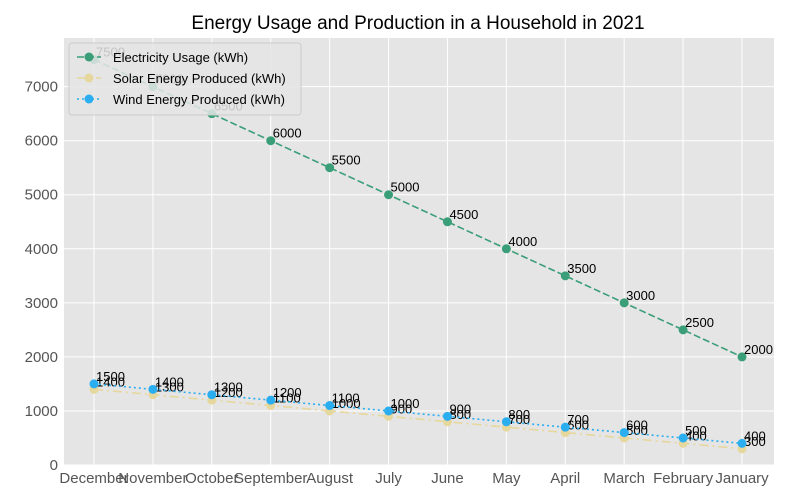 Image resolution: width=800 pixels, height=500 pixels. Describe the element at coordinates (624, 478) in the screenshot. I see `x-tick-label: March` at that location.